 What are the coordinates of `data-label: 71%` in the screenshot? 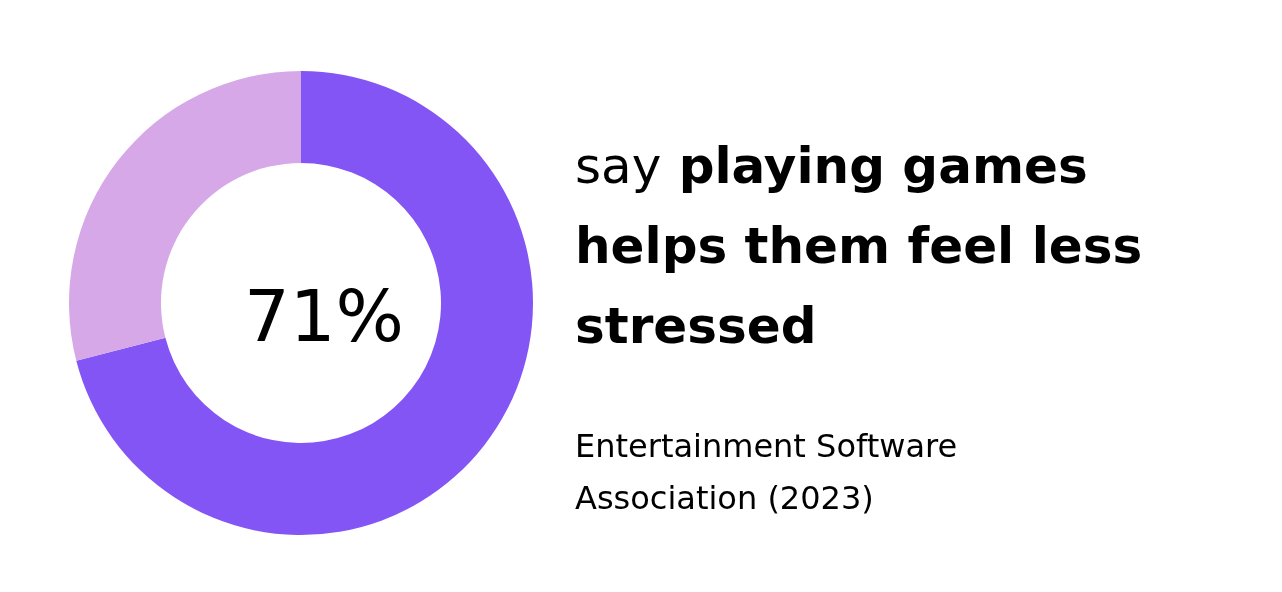 It's located at (324, 316).